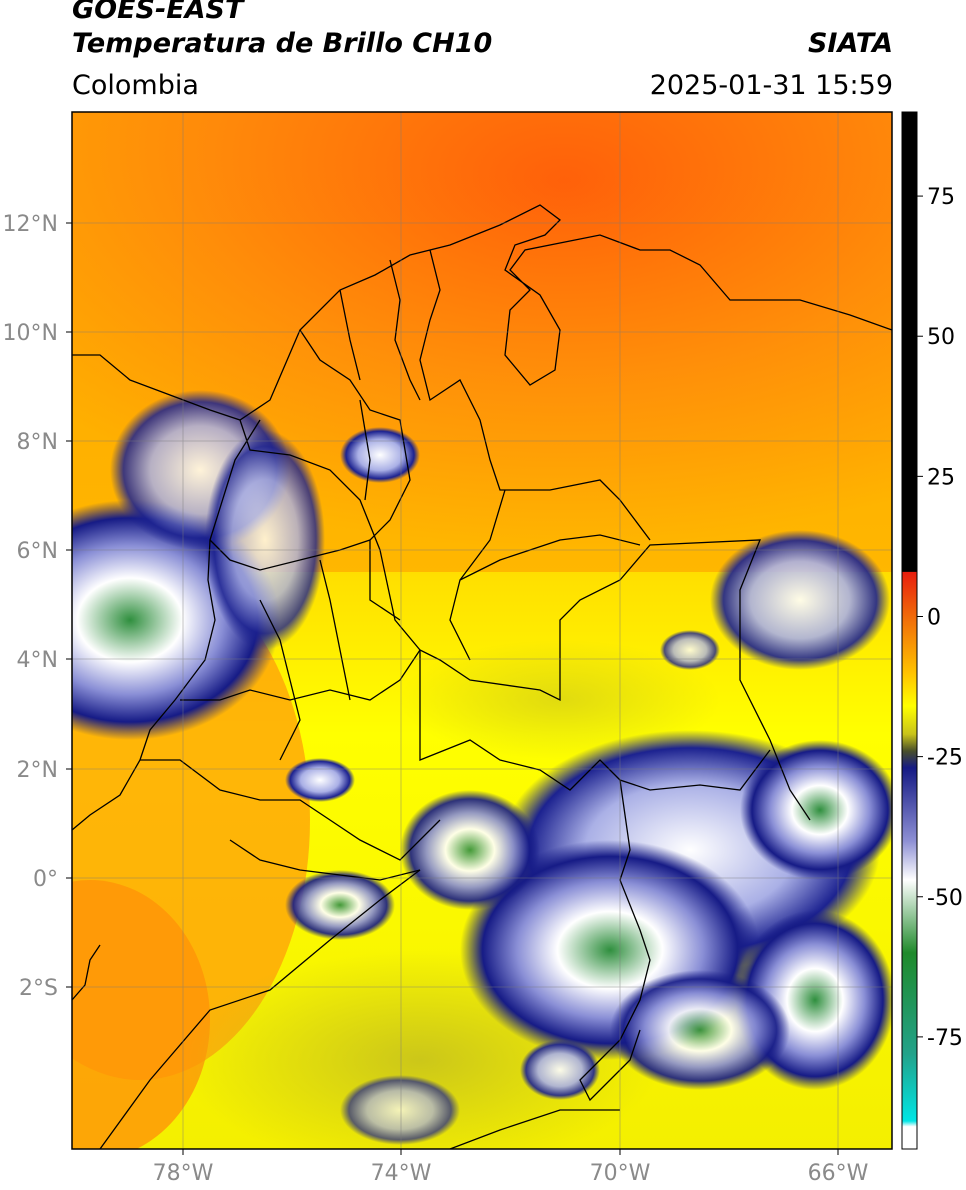 This screenshot has height=1190, width=966. Describe the element at coordinates (30, 606) in the screenshot. I see `latitude-labels: 12°N 10°N 8°N 6°N 4°N 2°N 0° 2°S` at that location.